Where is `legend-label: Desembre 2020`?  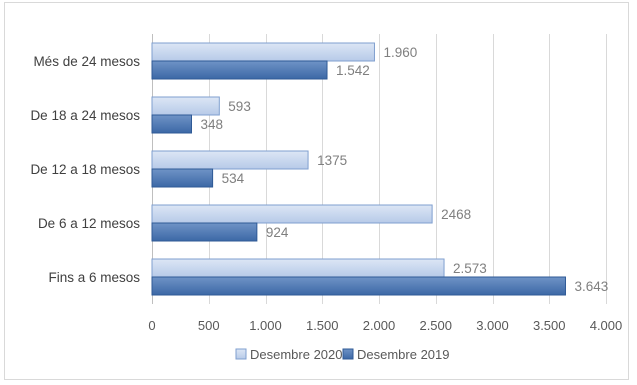
legend-label: Desembre 2020 is located at coordinates (296, 354).